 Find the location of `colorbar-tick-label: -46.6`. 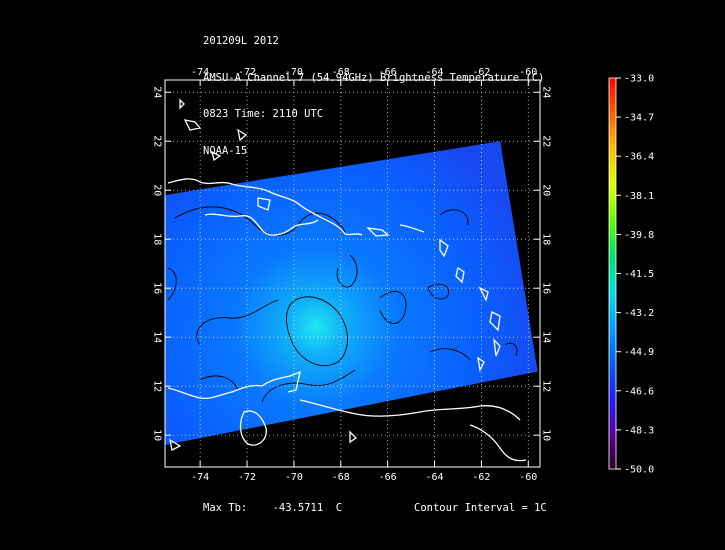

colorbar-tick-label: -46.6 is located at coordinates (639, 391).